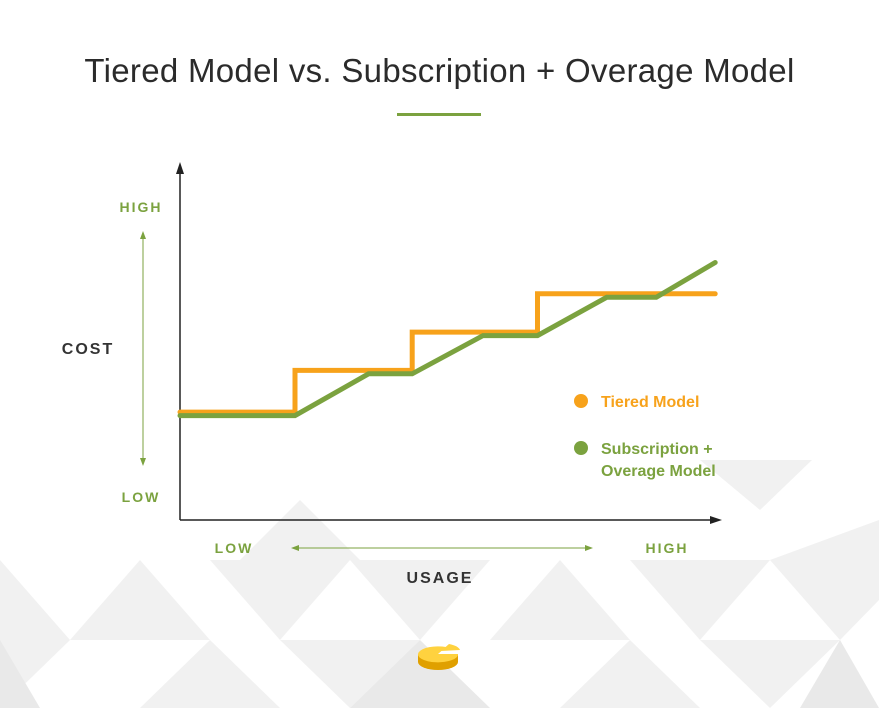  Describe the element at coordinates (439, 114) in the screenshot. I see `title-underline` at that location.